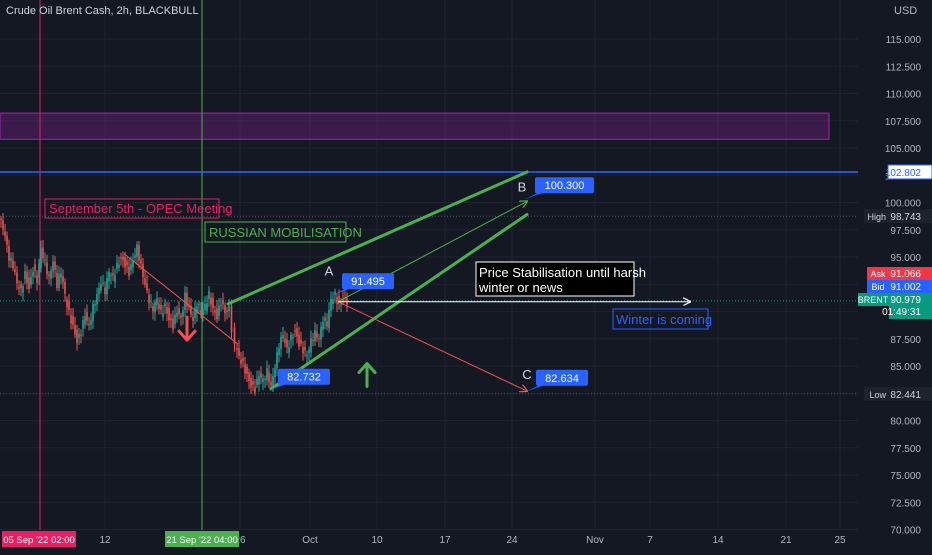 The image size is (932, 555). What do you see at coordinates (367, 375) in the screenshot?
I see `up-arrow-icon` at bounding box center [367, 375].